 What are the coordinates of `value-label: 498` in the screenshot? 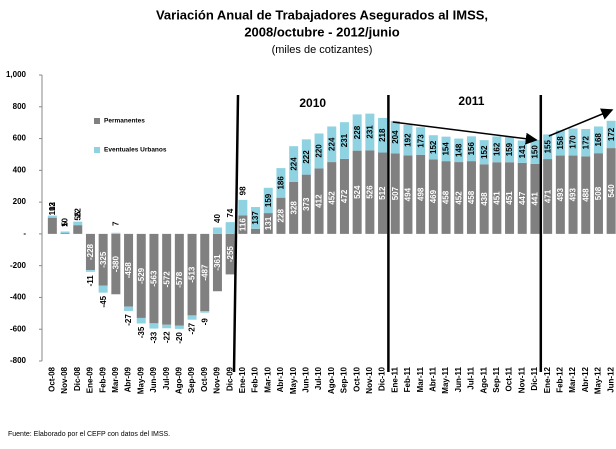 It's located at (420, 194).